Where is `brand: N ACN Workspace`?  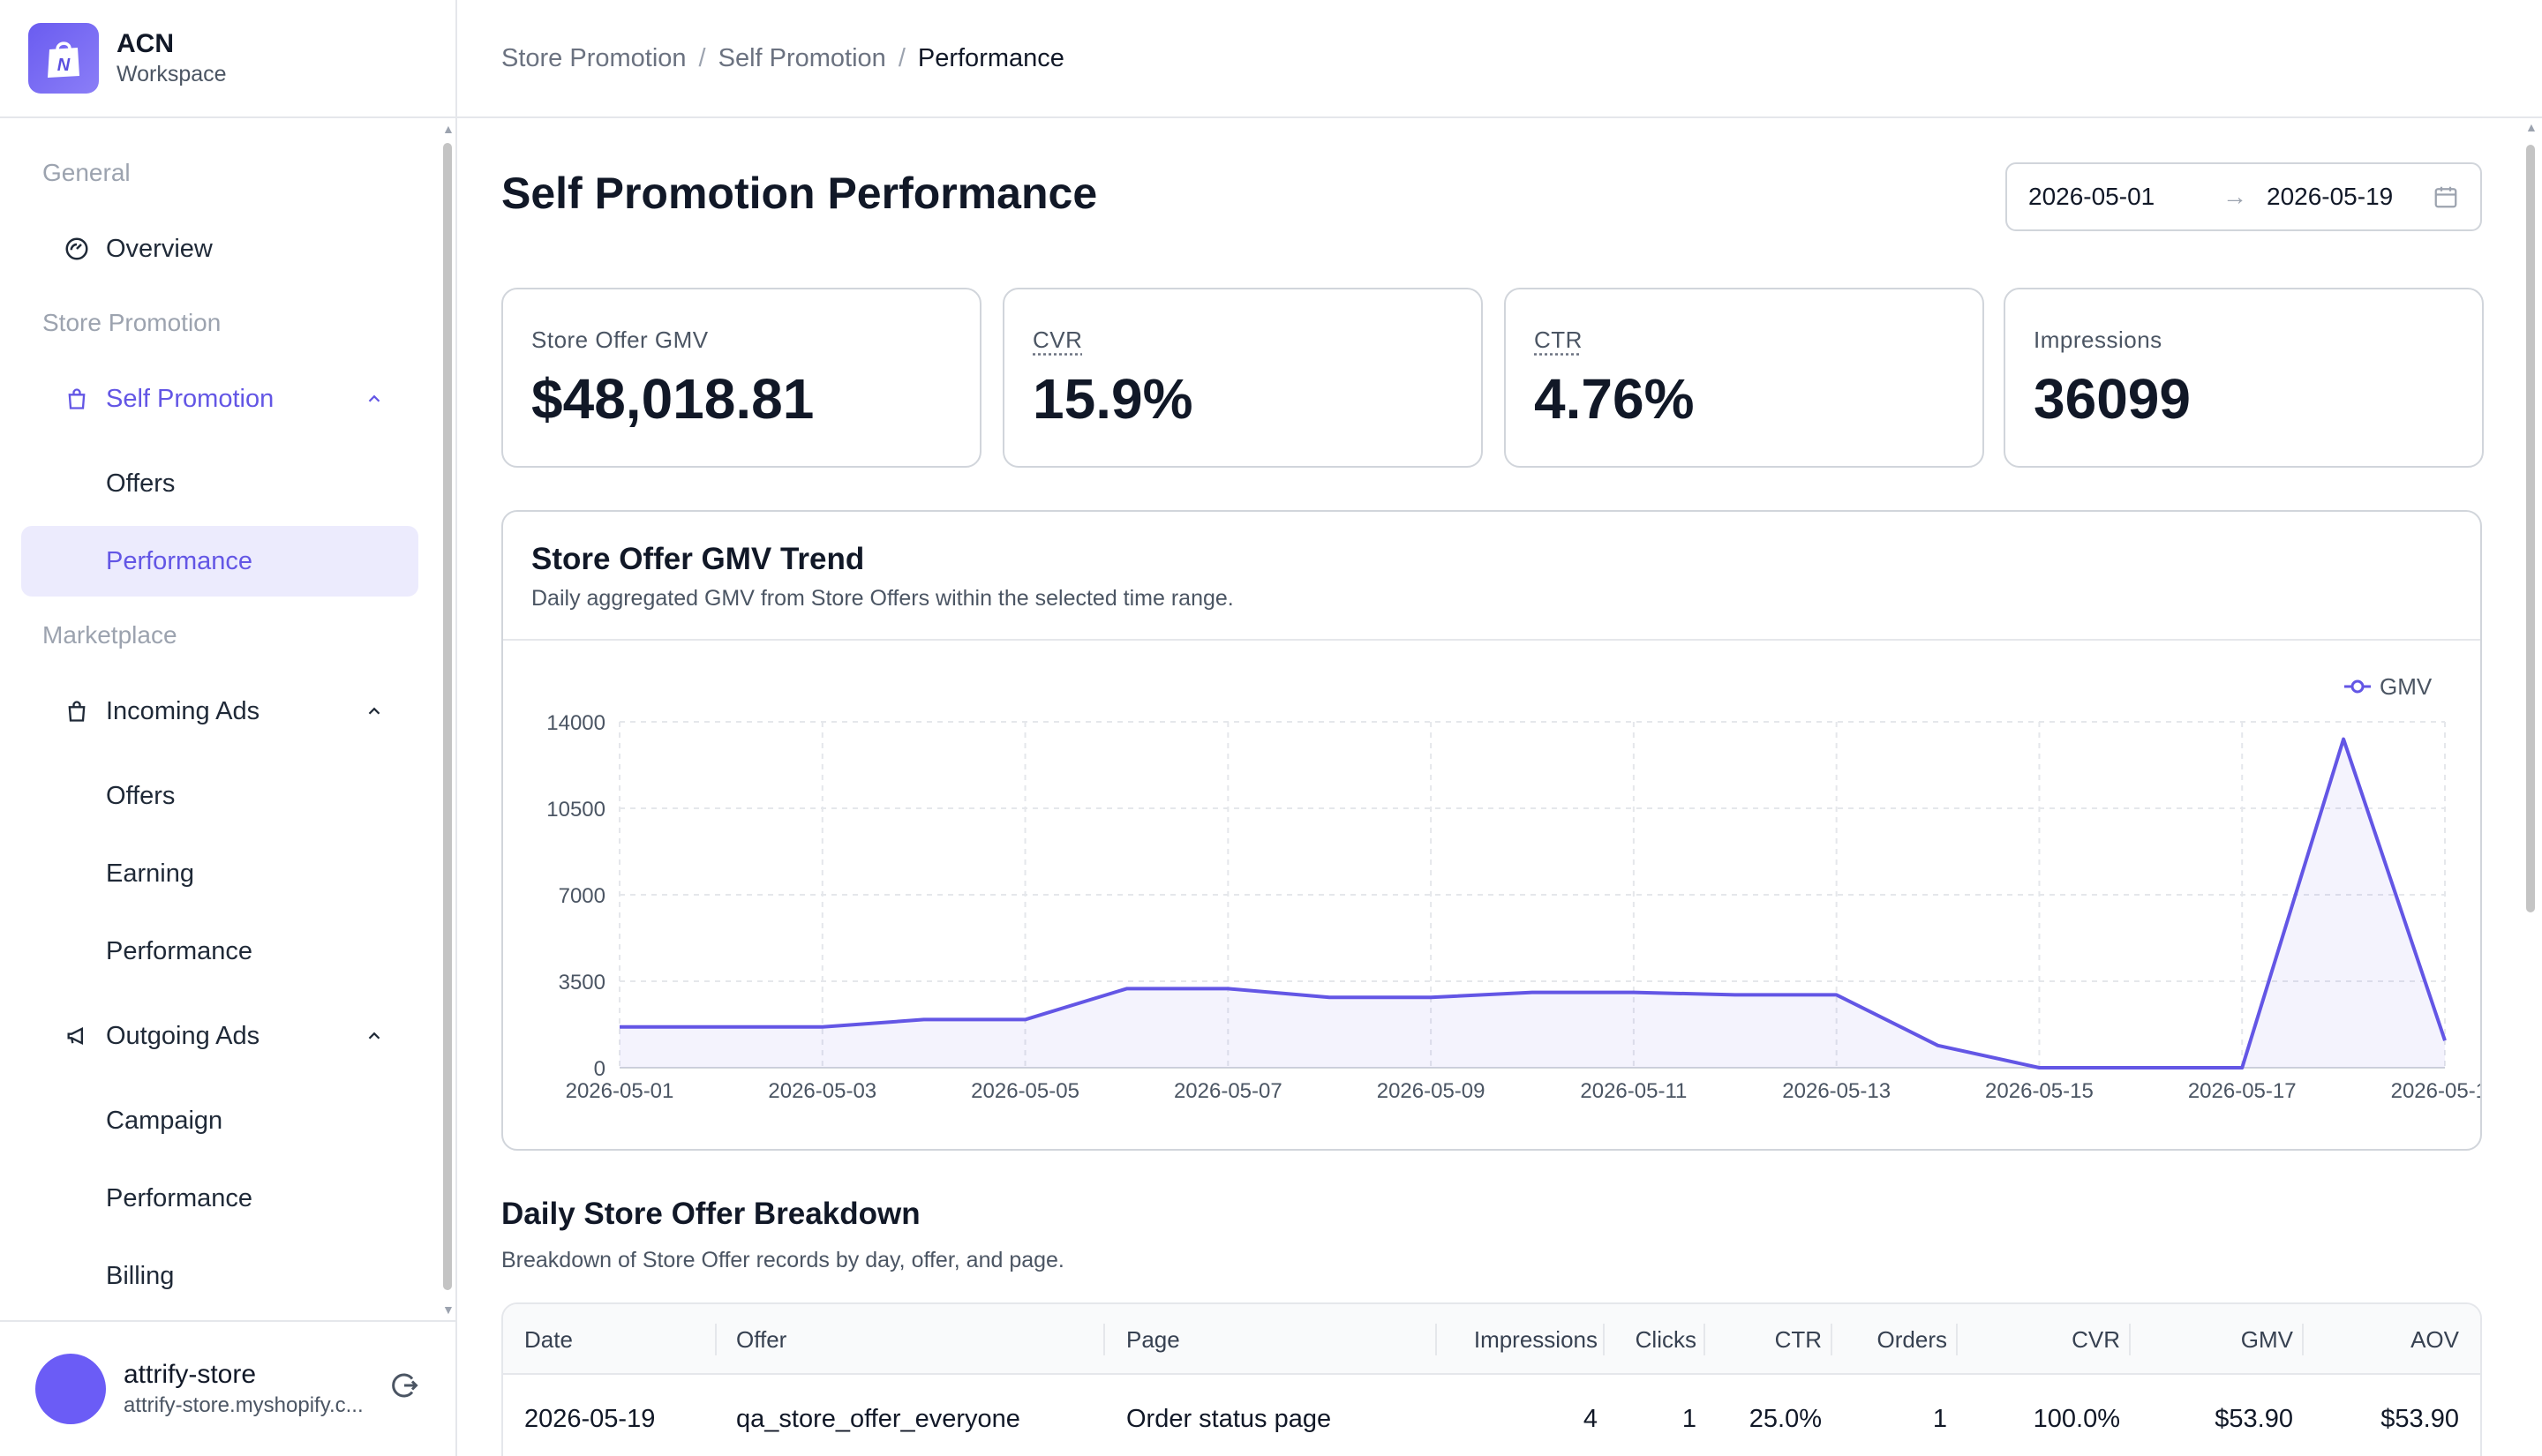 brand: N ACN Workspace is located at coordinates (227, 59).